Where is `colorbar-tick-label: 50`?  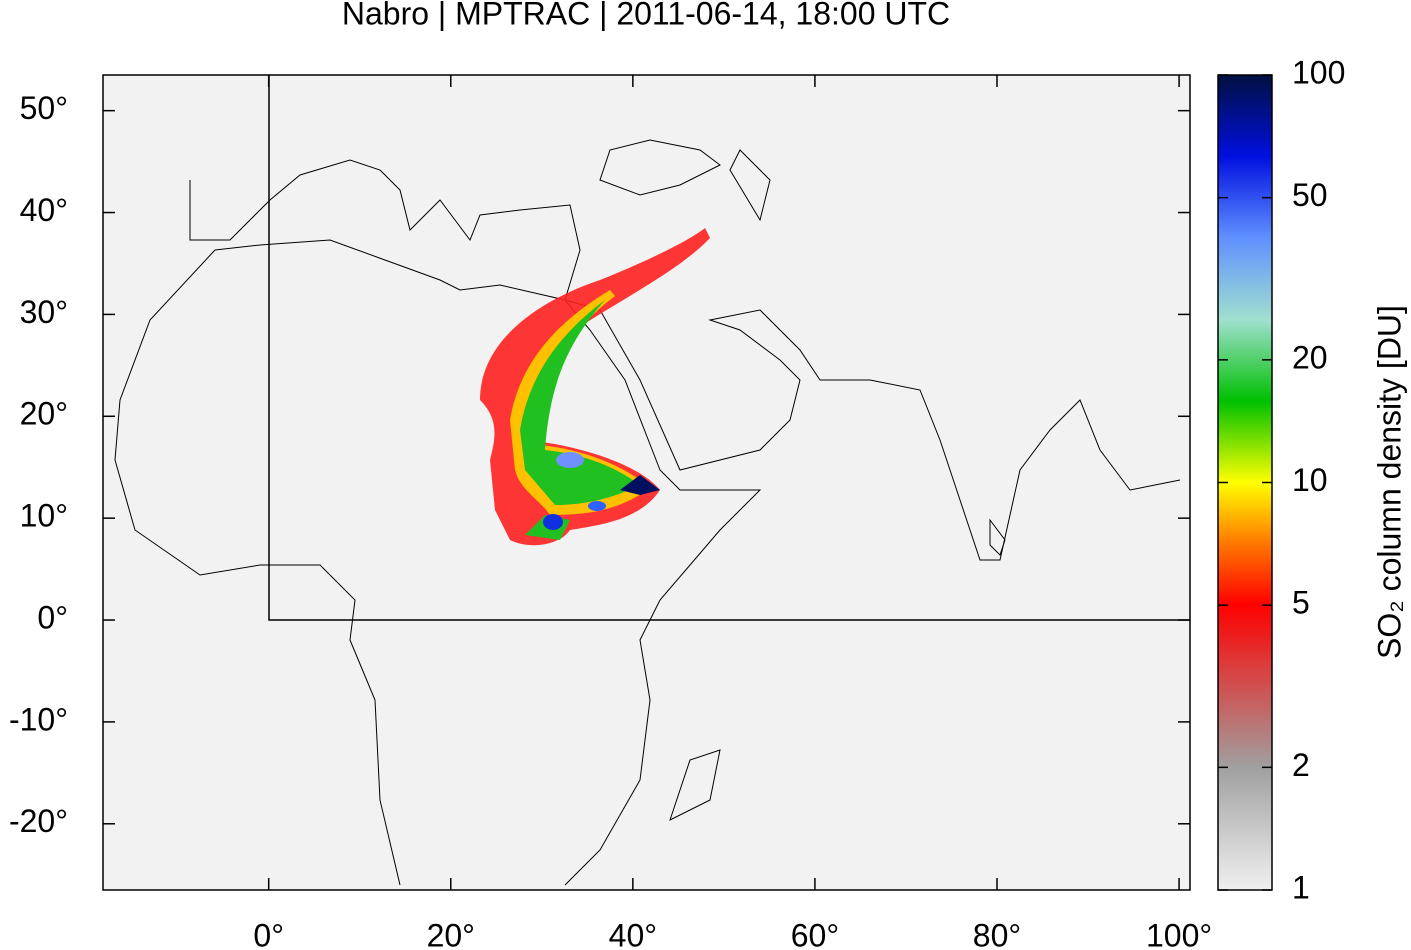 colorbar-tick-label: 50 is located at coordinates (1310, 195).